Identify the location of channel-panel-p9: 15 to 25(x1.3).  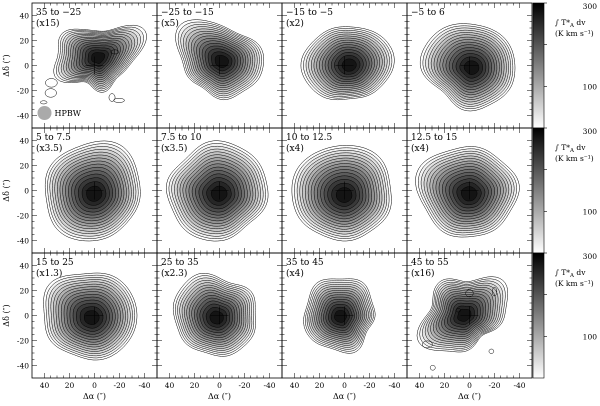
(94, 315).